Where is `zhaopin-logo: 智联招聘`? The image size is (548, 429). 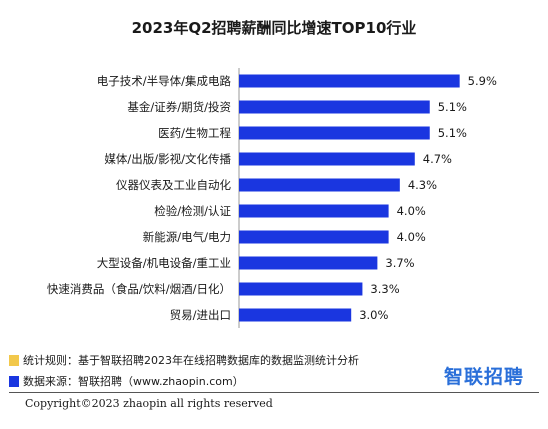 zhaopin-logo: 智联招聘 is located at coordinates (484, 377).